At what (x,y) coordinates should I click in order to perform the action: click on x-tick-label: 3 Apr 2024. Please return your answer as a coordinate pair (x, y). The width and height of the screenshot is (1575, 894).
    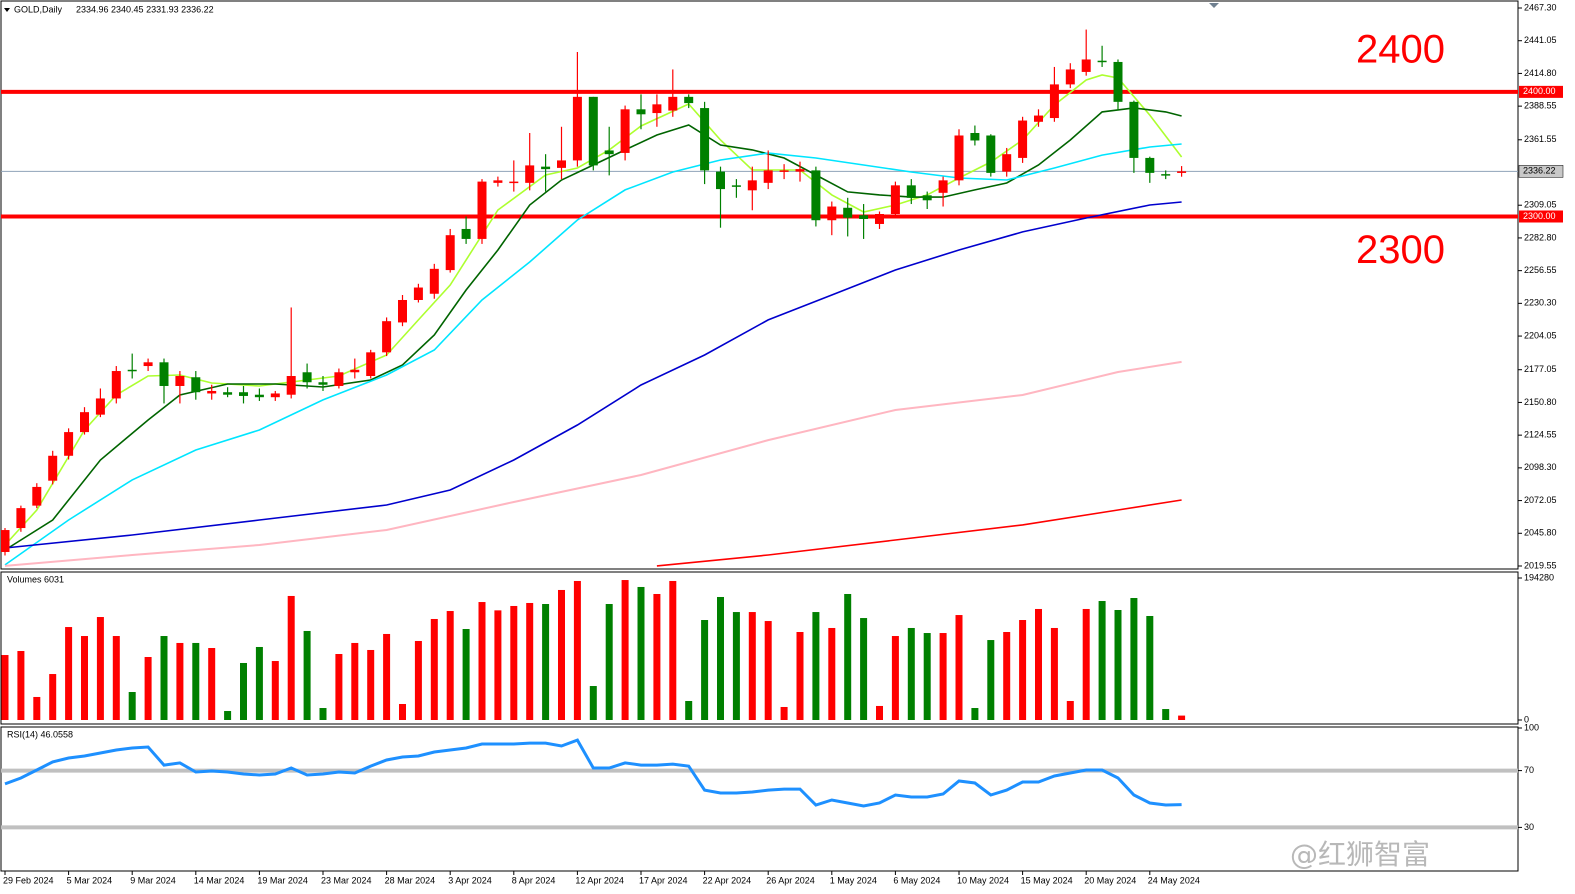
    Looking at the image, I should click on (470, 880).